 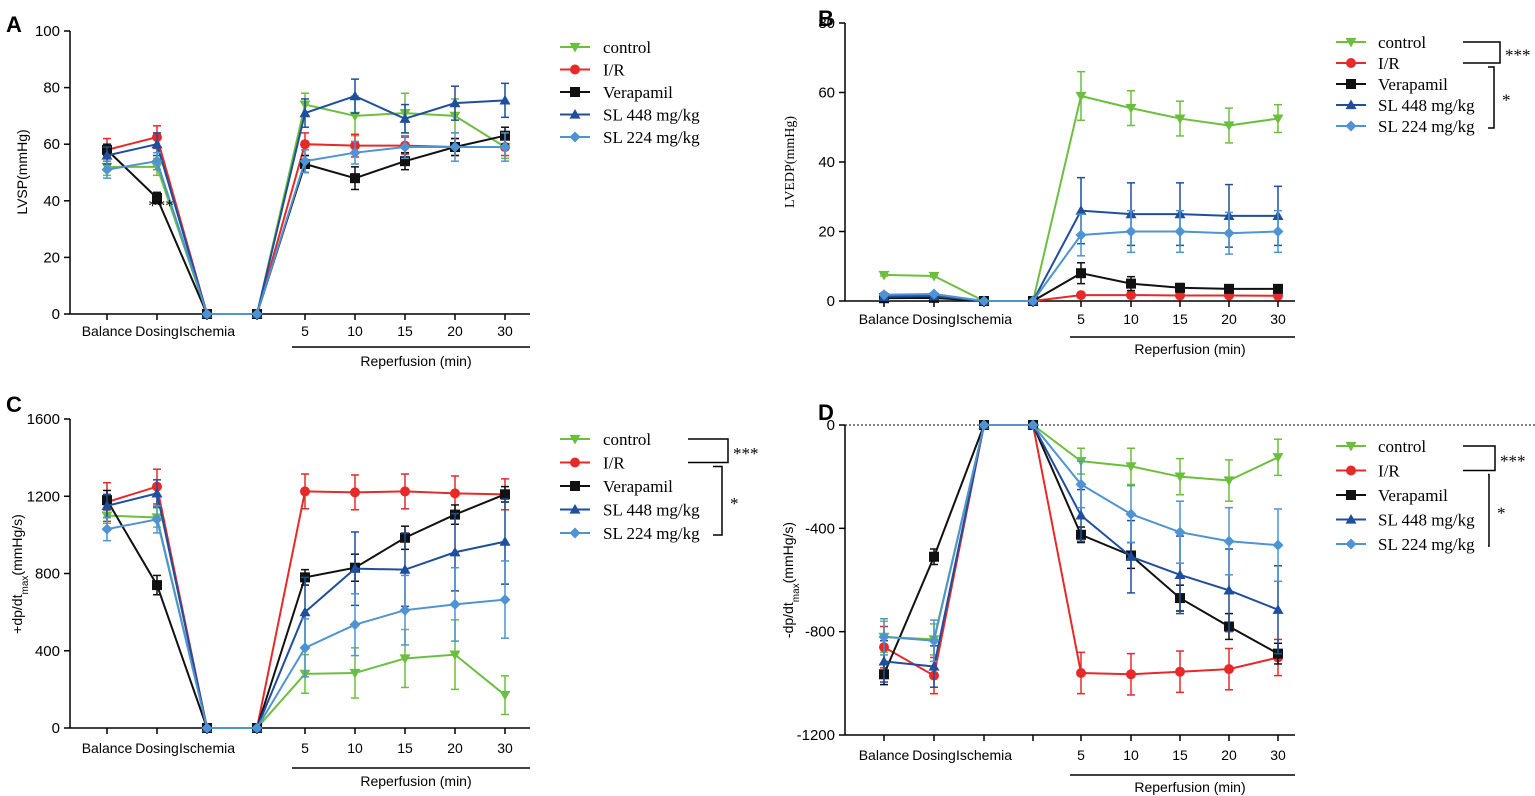 I want to click on legend-marker-i-r, so click(x=1351, y=470).